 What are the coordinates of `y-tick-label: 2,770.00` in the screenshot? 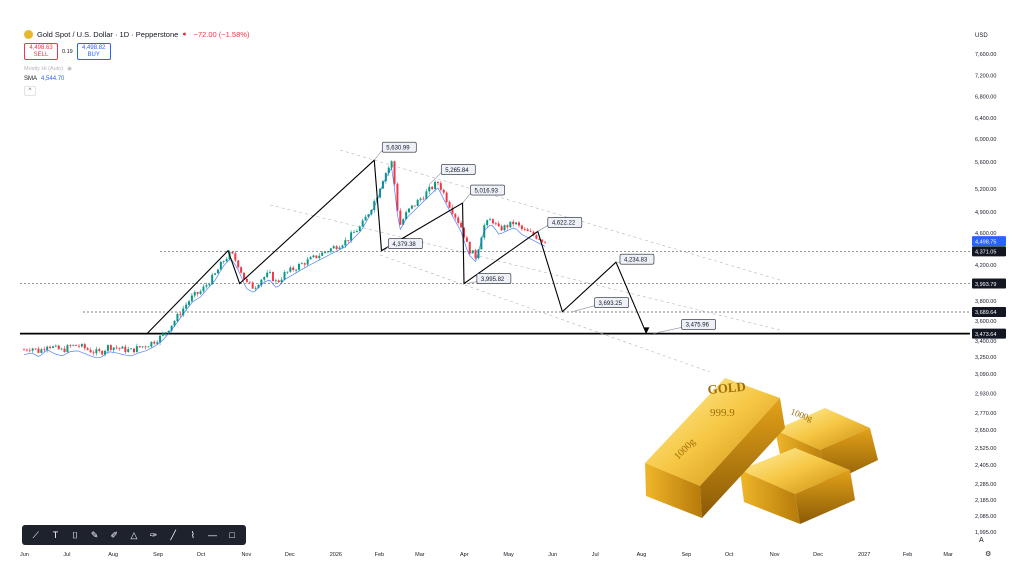 It's located at (985, 414).